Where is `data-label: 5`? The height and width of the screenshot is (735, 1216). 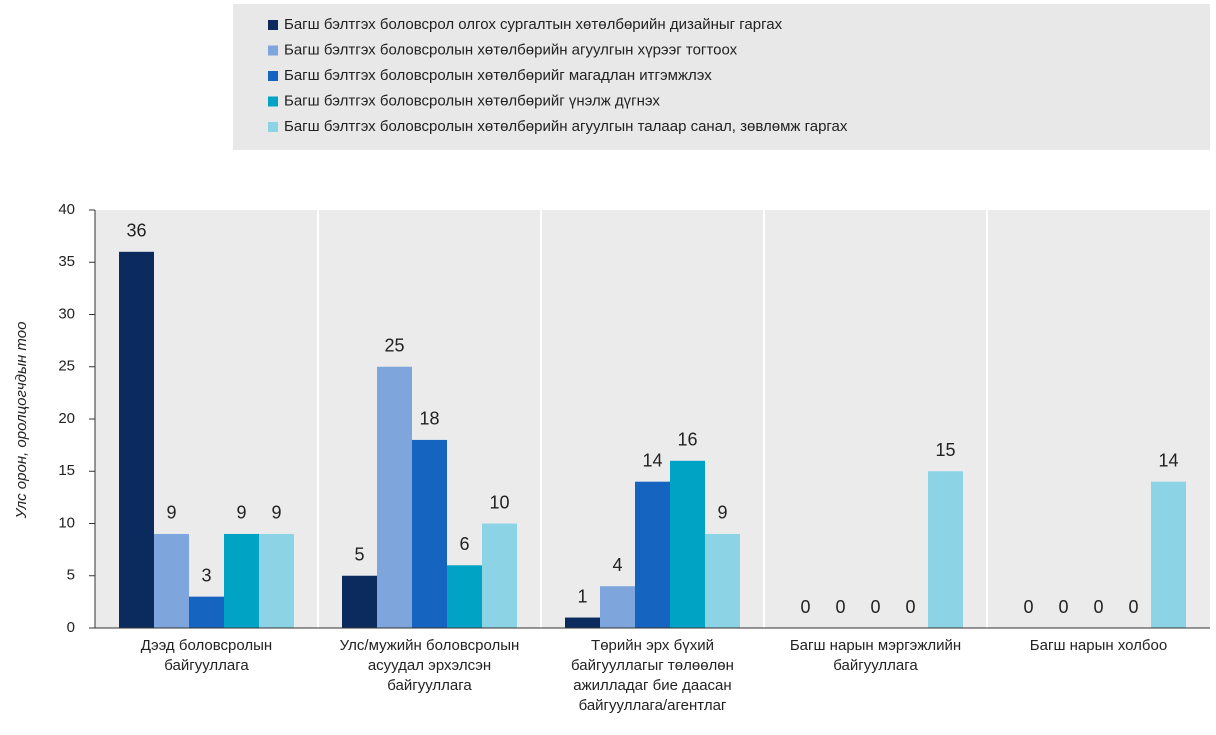 data-label: 5 is located at coordinates (359, 555).